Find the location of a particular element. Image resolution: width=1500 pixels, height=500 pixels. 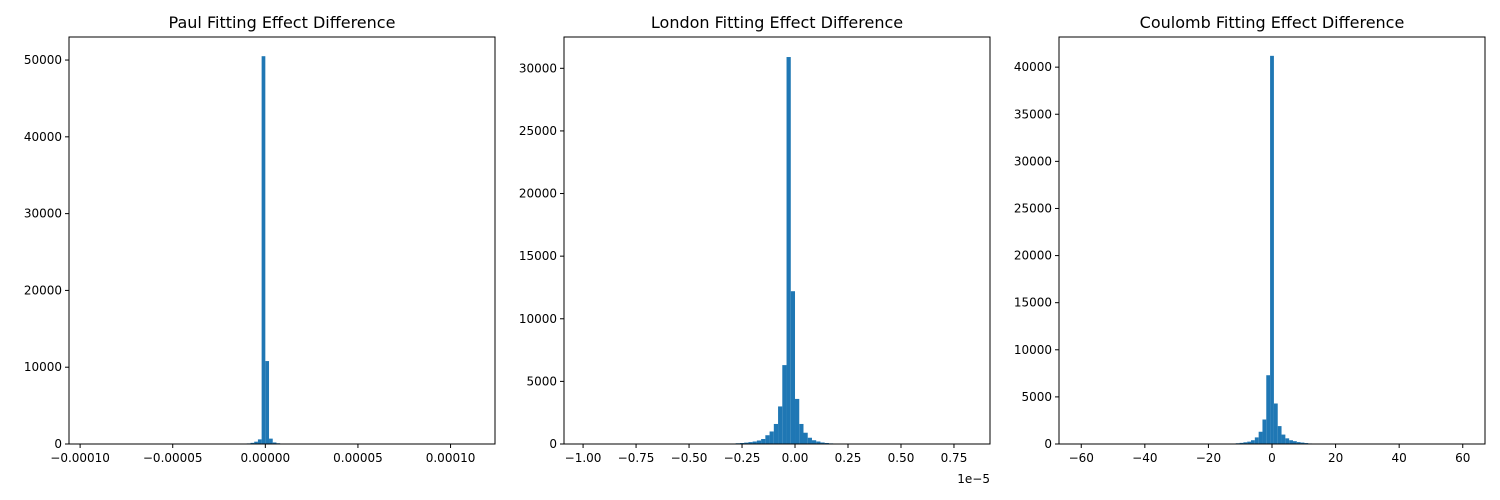

panel-title: London Fitting Effect Difference is located at coordinates (777, 22).